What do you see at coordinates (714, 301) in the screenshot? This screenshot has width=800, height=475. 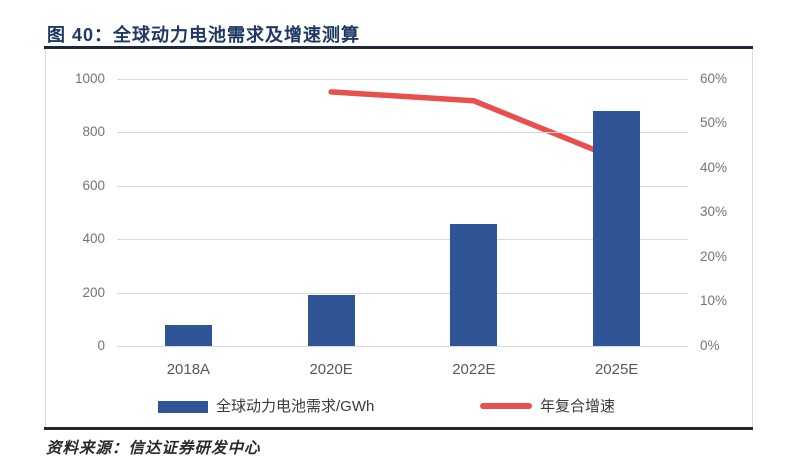 I see `y-axis-right-tick-10pct: 10%` at bounding box center [714, 301].